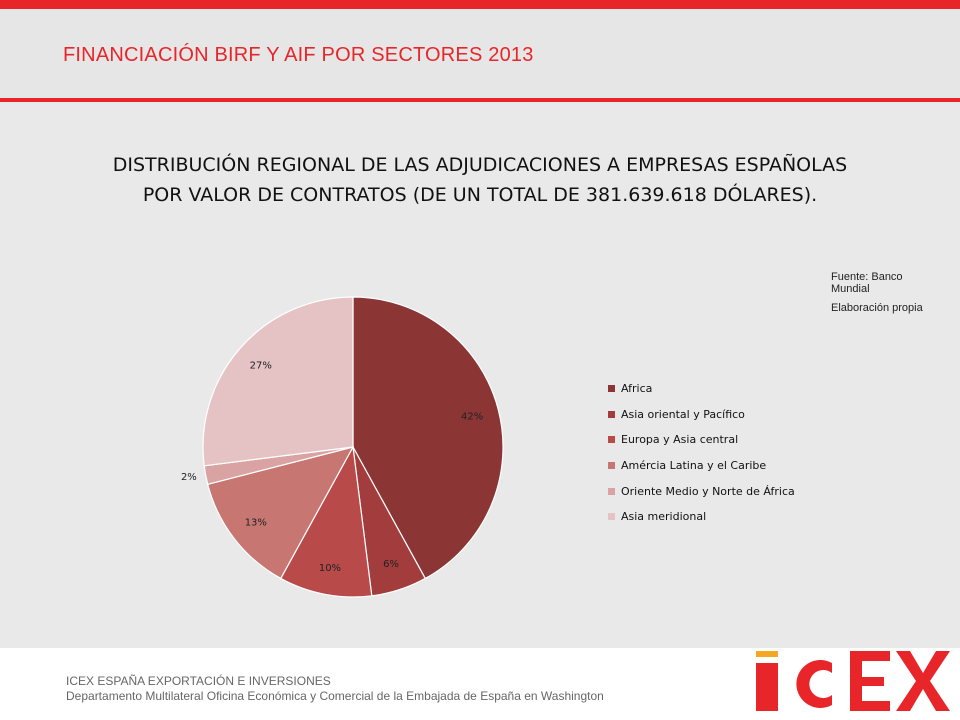 Image resolution: width=960 pixels, height=720 pixels. I want to click on legend-item: Asia meridional, so click(701, 517).